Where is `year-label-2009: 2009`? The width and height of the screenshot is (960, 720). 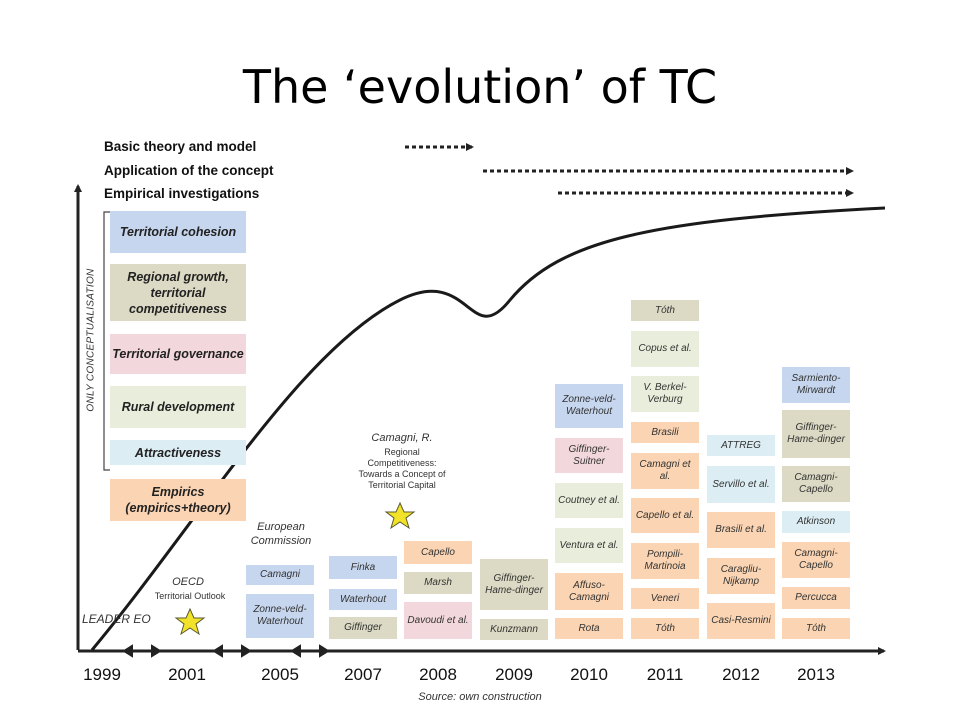
year-label-2009: 2009 is located at coordinates (514, 674).